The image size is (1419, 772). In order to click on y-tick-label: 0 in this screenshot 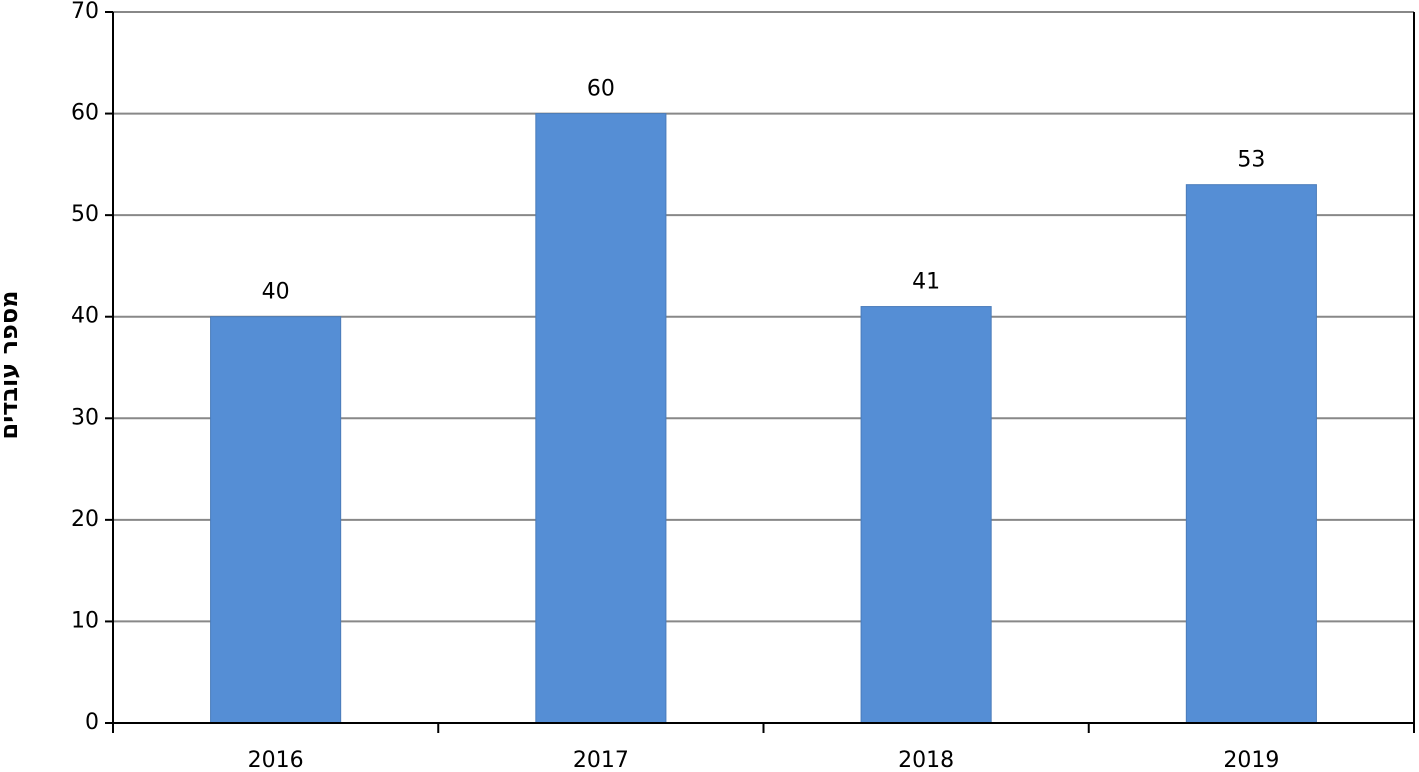, I will do `click(92, 722)`.